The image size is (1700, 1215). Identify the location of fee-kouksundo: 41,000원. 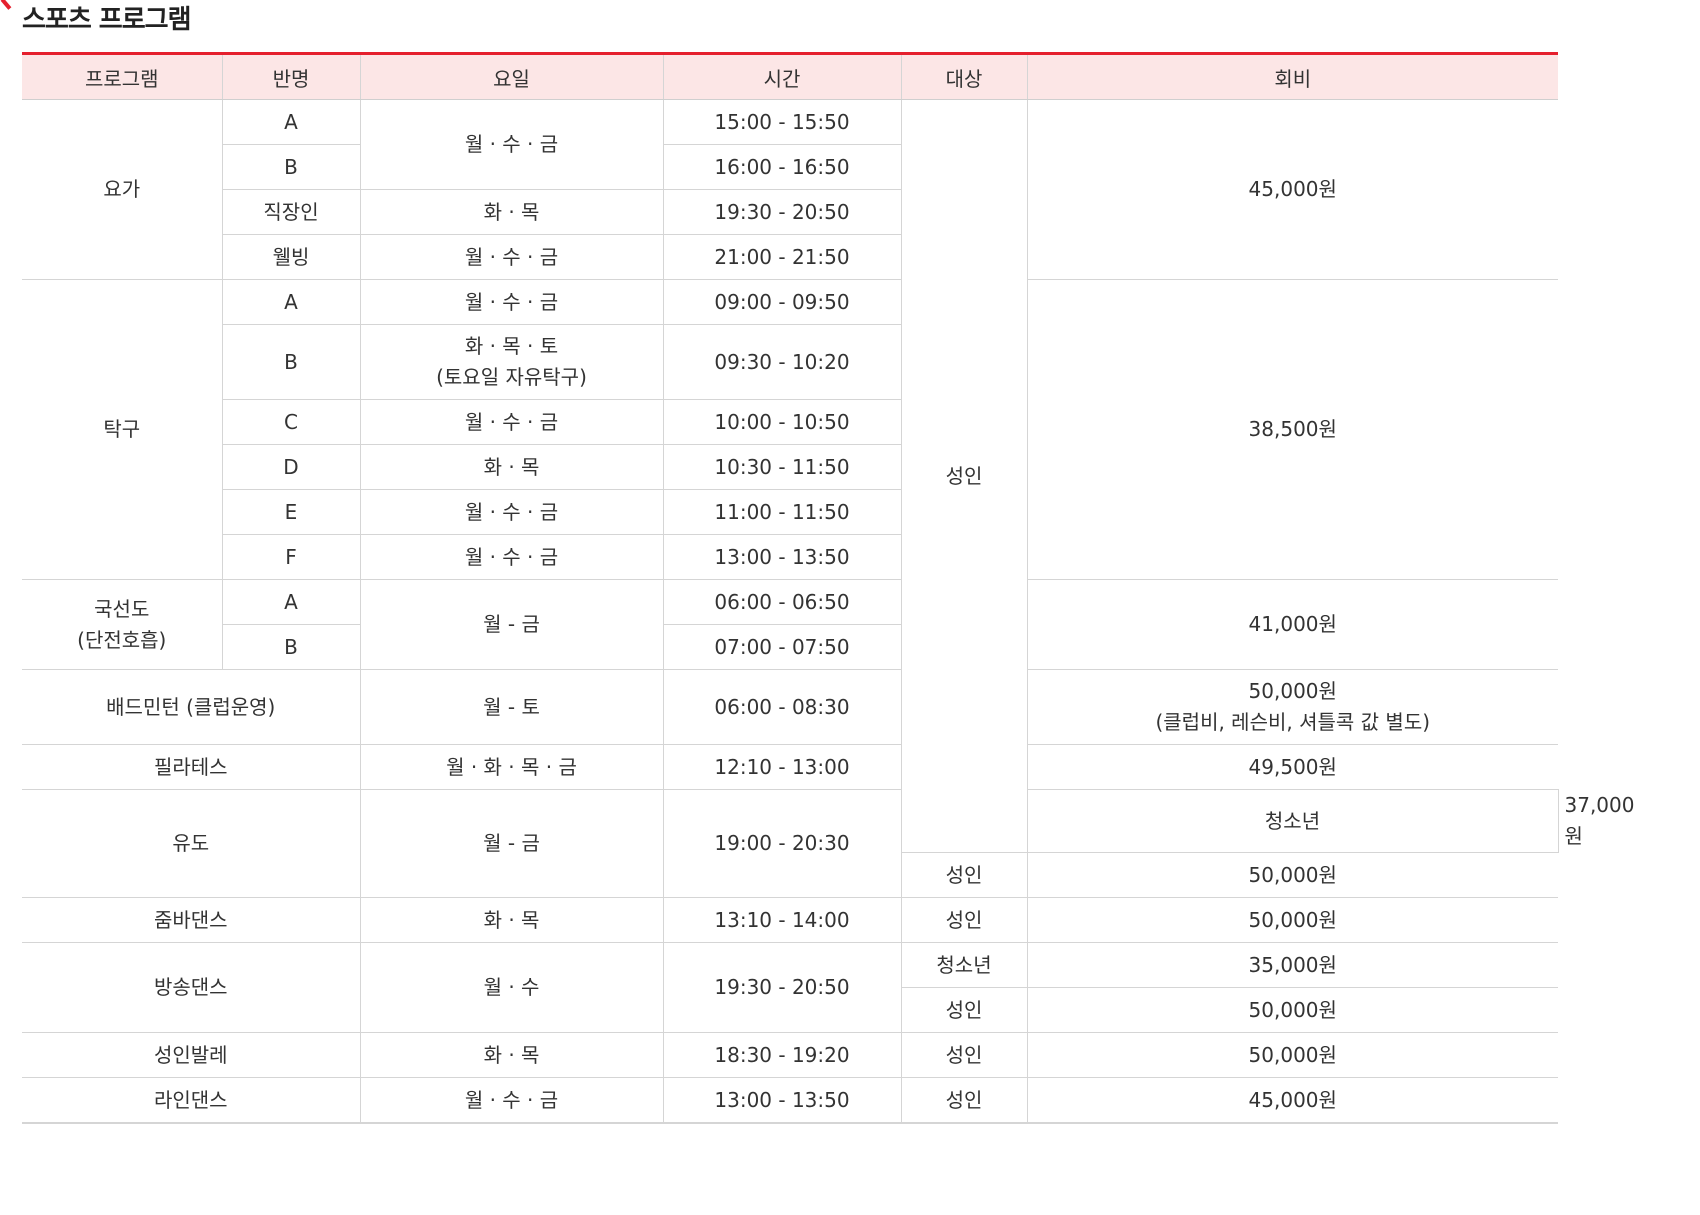
(1292, 624).